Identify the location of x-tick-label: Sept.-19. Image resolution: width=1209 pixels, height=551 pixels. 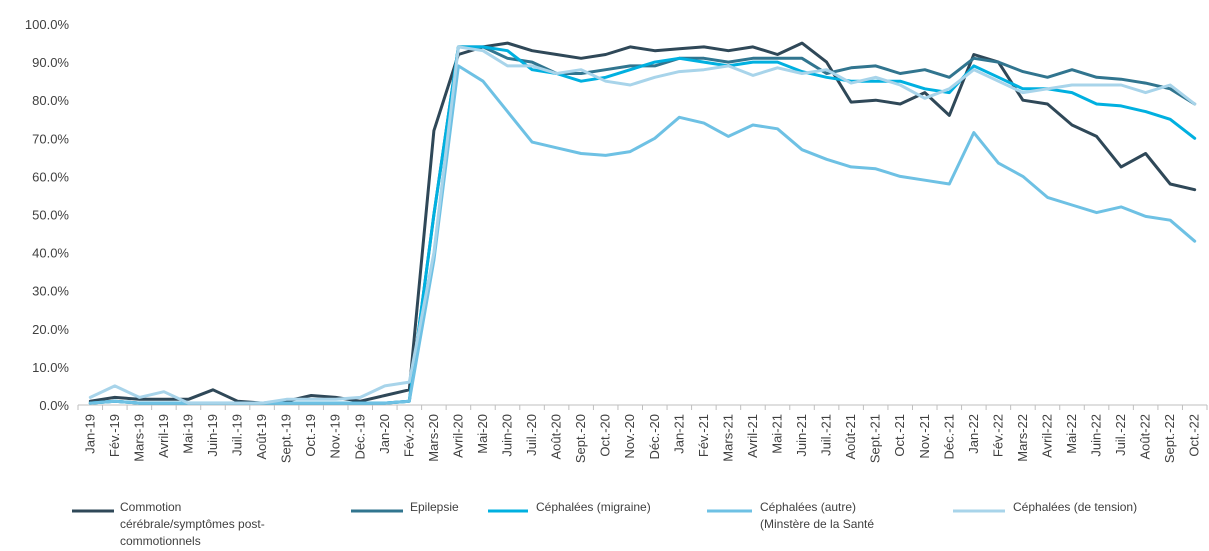
(286, 438).